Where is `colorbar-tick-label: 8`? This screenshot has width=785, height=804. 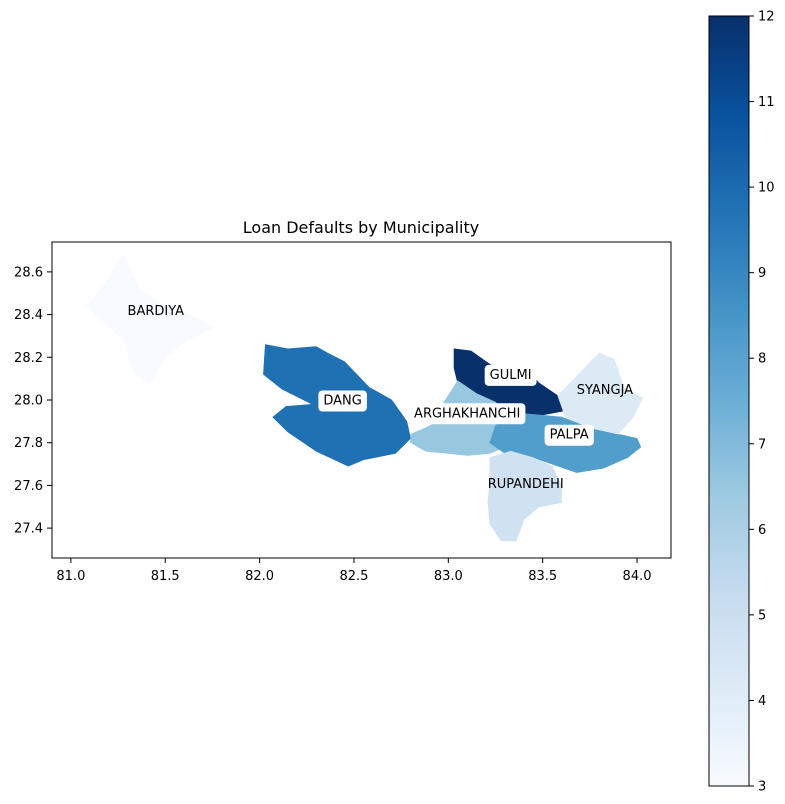 colorbar-tick-label: 8 is located at coordinates (762, 359).